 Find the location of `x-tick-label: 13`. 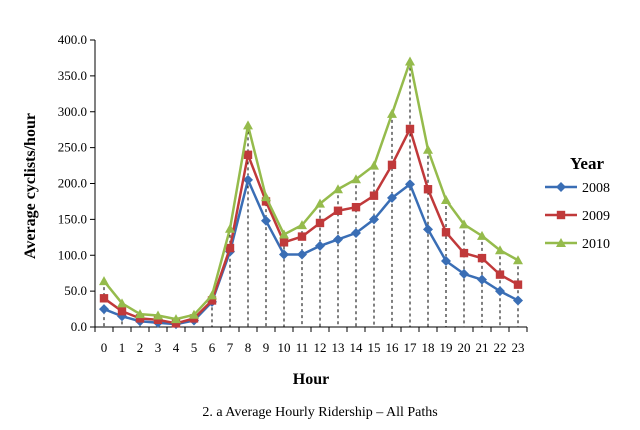

x-tick-label: 13 is located at coordinates (338, 347).